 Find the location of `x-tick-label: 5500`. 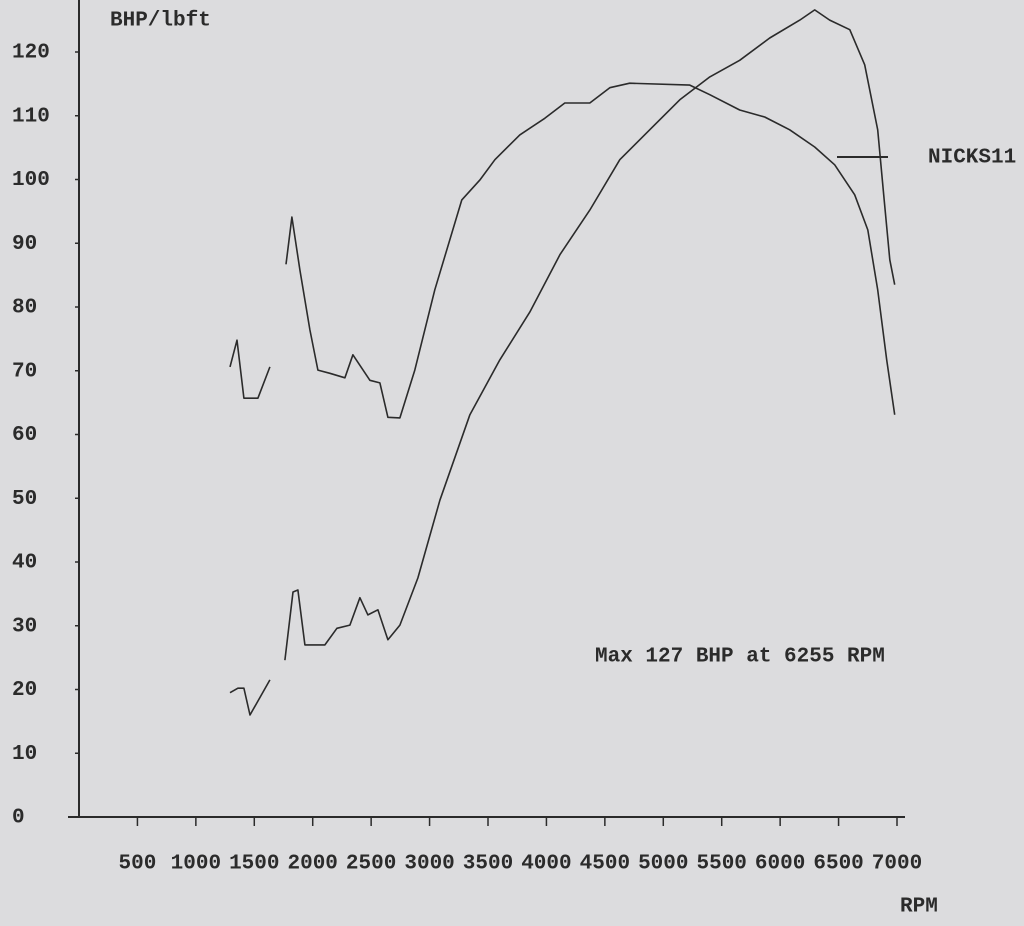

x-tick-label: 5500 is located at coordinates (722, 864).